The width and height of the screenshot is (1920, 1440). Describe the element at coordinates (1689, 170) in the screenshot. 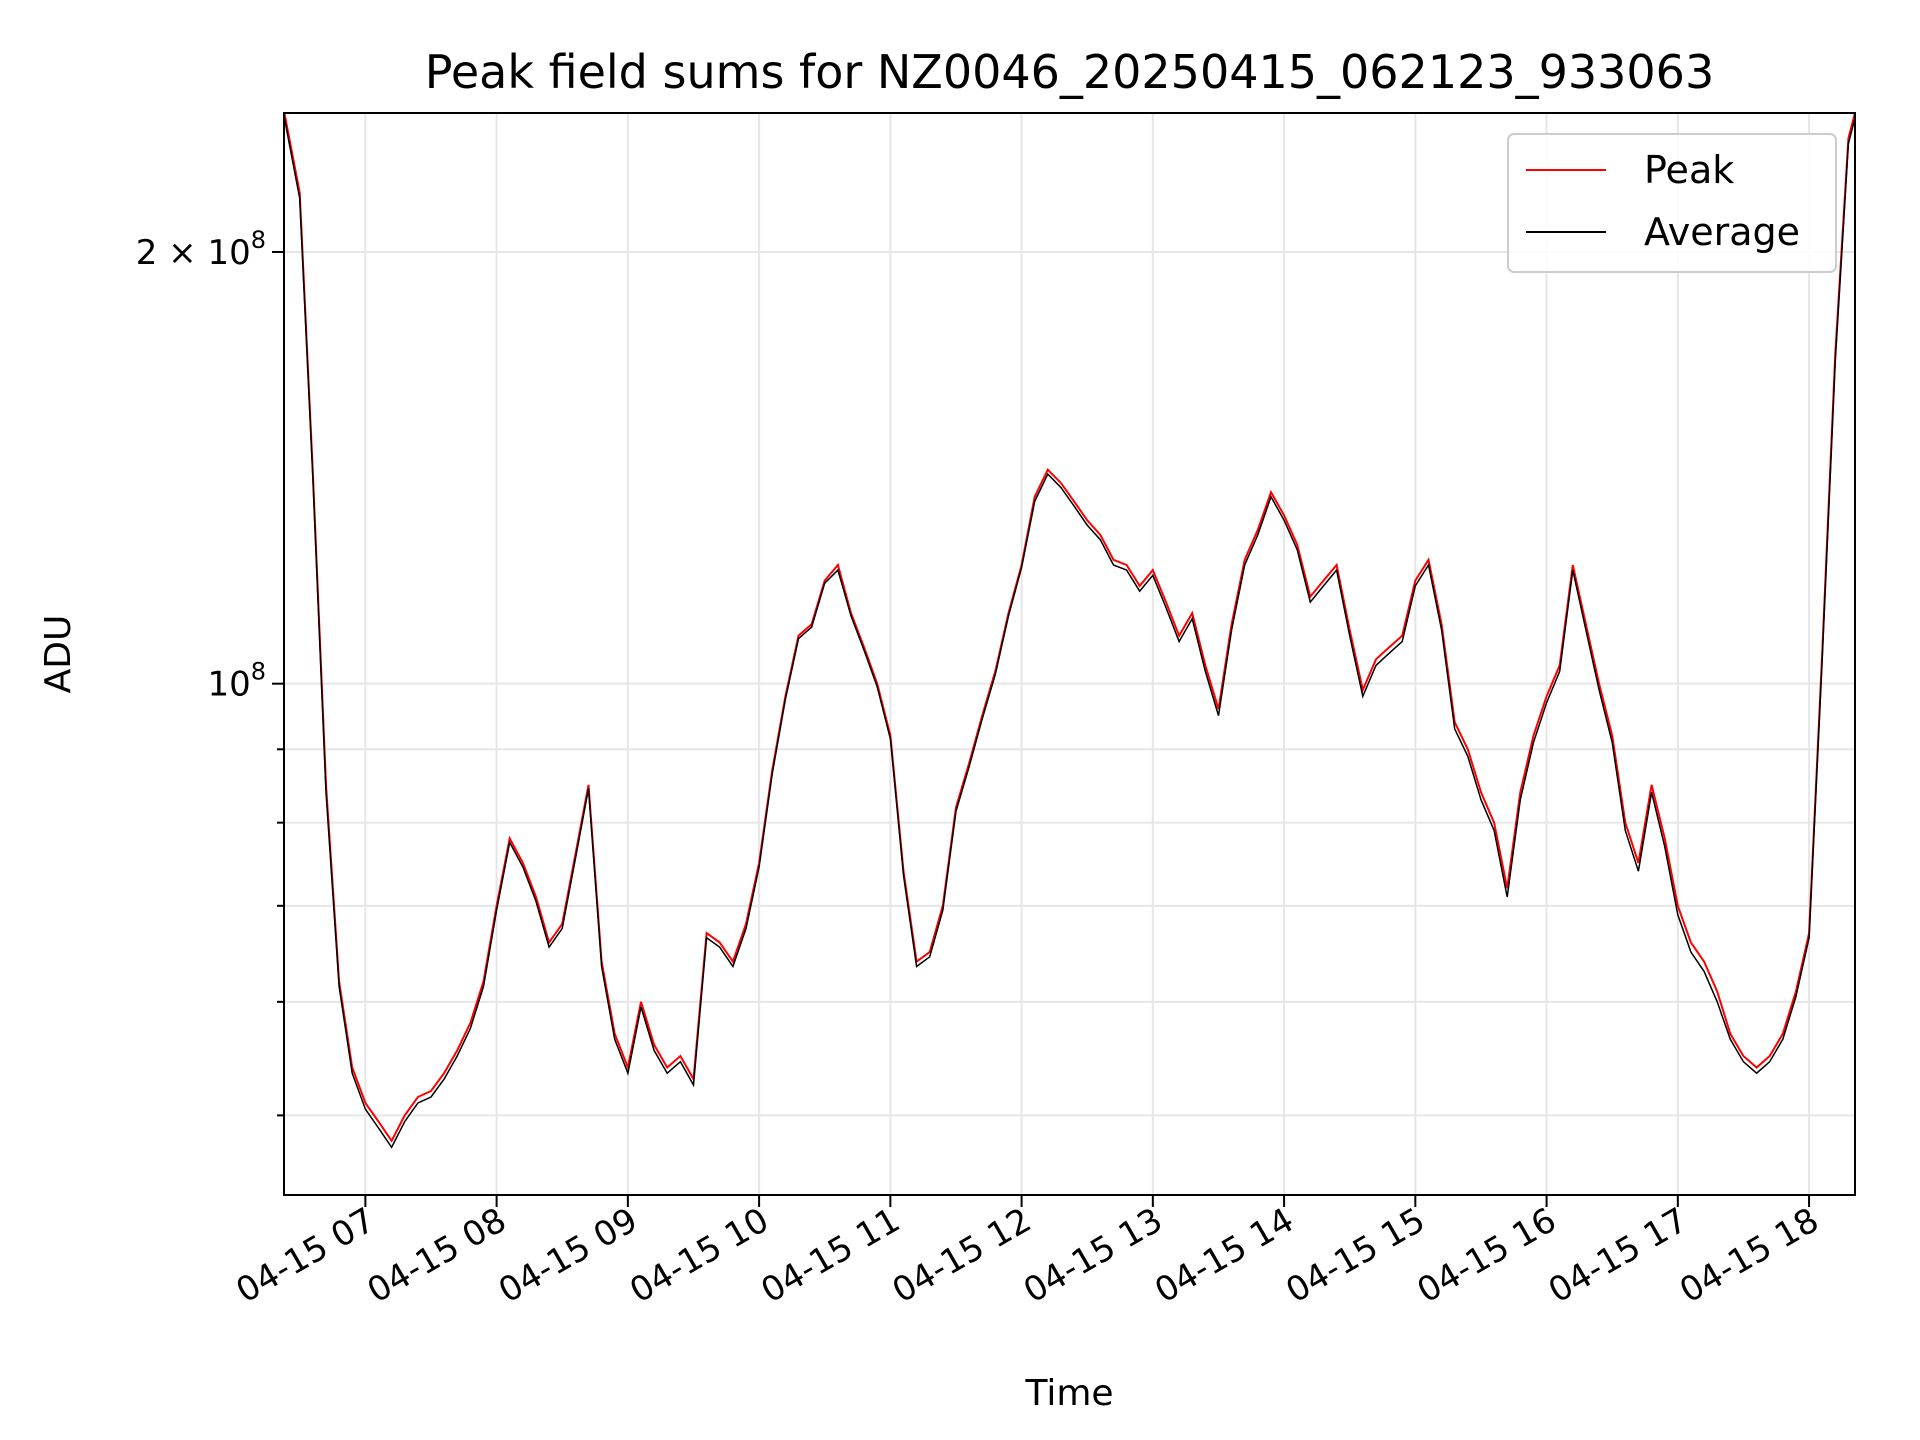

I see `legend-label-peak: Peak` at that location.